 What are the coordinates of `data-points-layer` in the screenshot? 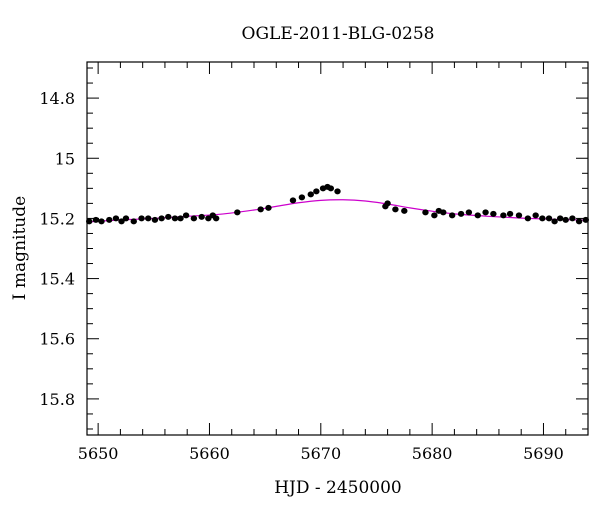 It's located at (337, 204).